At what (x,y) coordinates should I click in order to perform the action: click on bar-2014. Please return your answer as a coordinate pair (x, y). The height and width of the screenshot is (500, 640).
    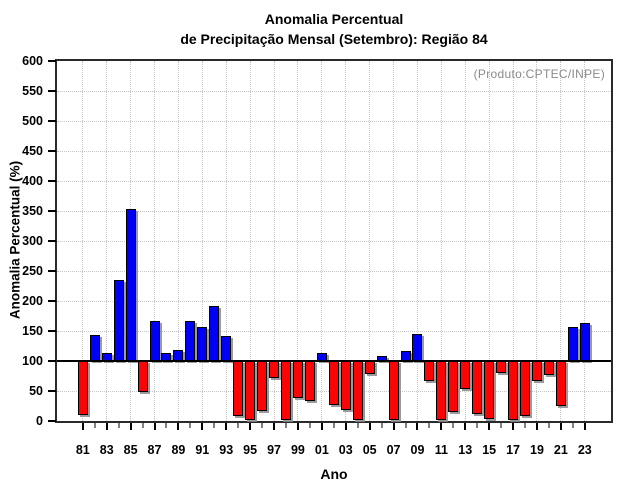
    Looking at the image, I should click on (477, 387).